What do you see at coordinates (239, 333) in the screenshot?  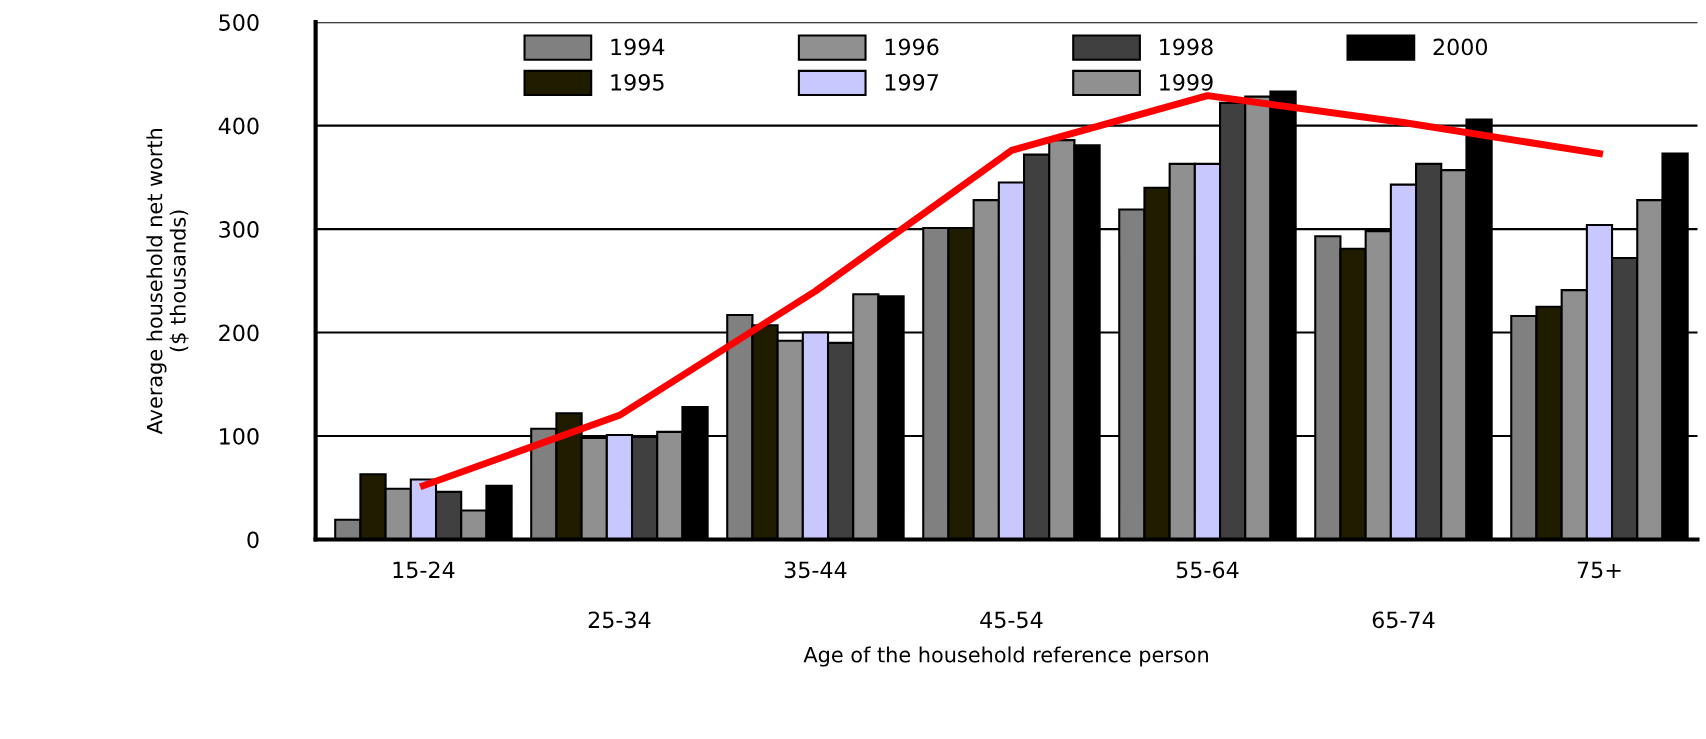 I see `y-tick-label: 200` at bounding box center [239, 333].